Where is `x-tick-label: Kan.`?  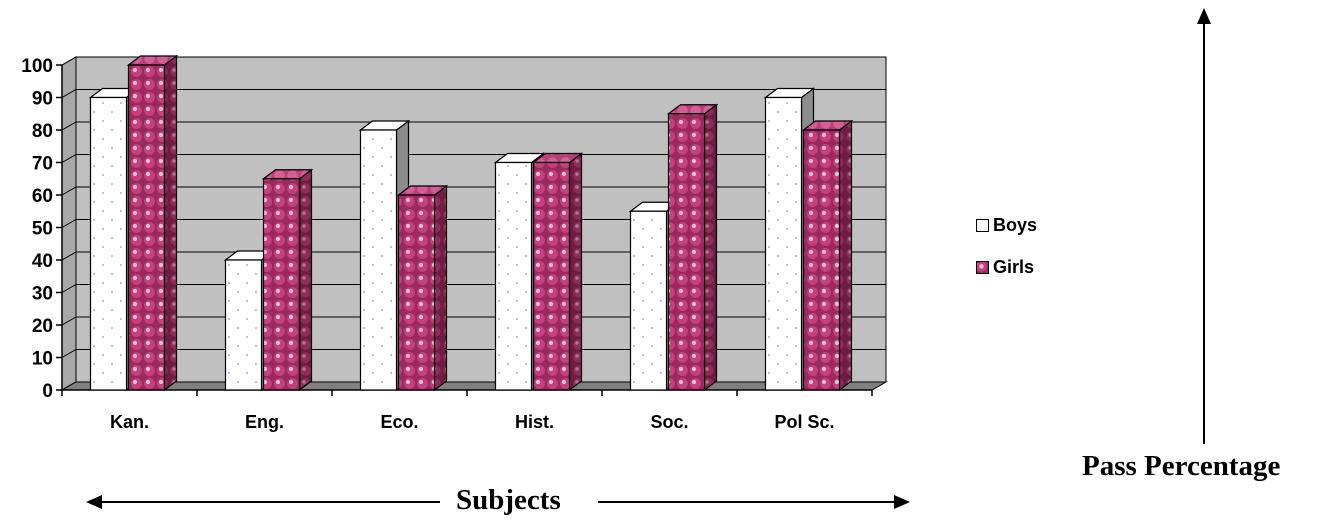 x-tick-label: Kan. is located at coordinates (129, 422).